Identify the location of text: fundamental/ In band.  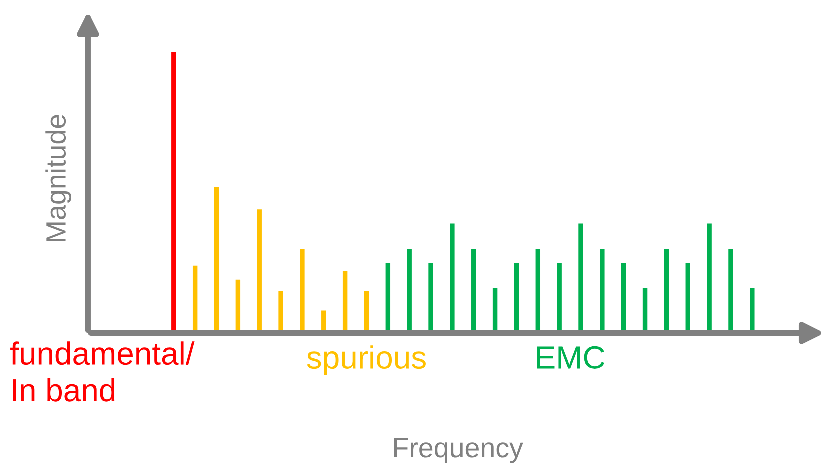
(102, 372).